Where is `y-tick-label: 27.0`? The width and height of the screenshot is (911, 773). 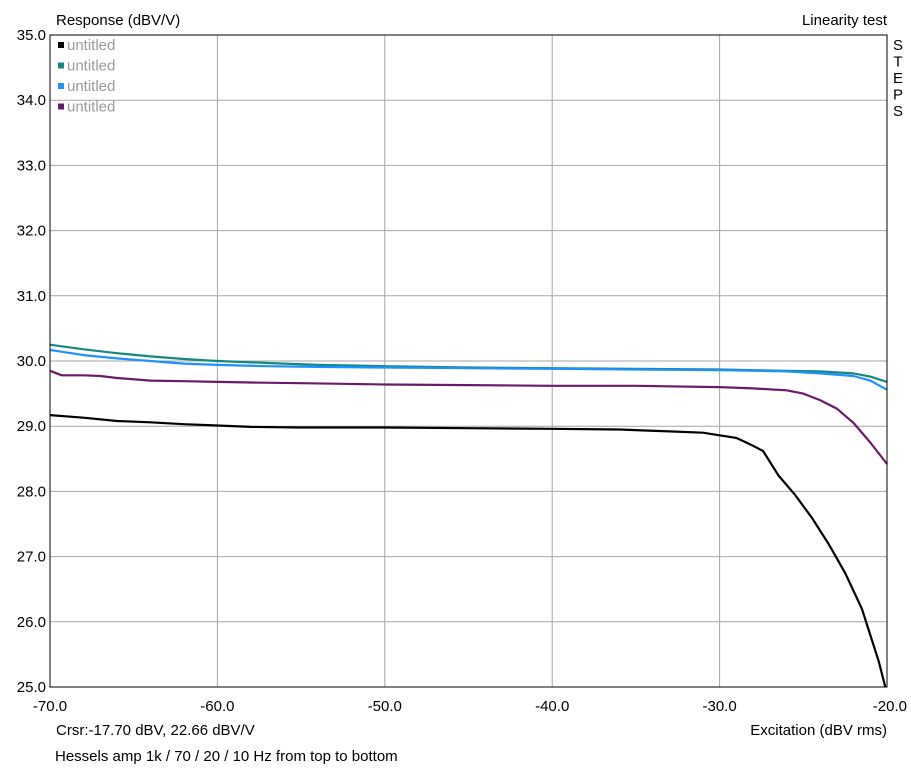 y-tick-label: 27.0 is located at coordinates (31, 557).